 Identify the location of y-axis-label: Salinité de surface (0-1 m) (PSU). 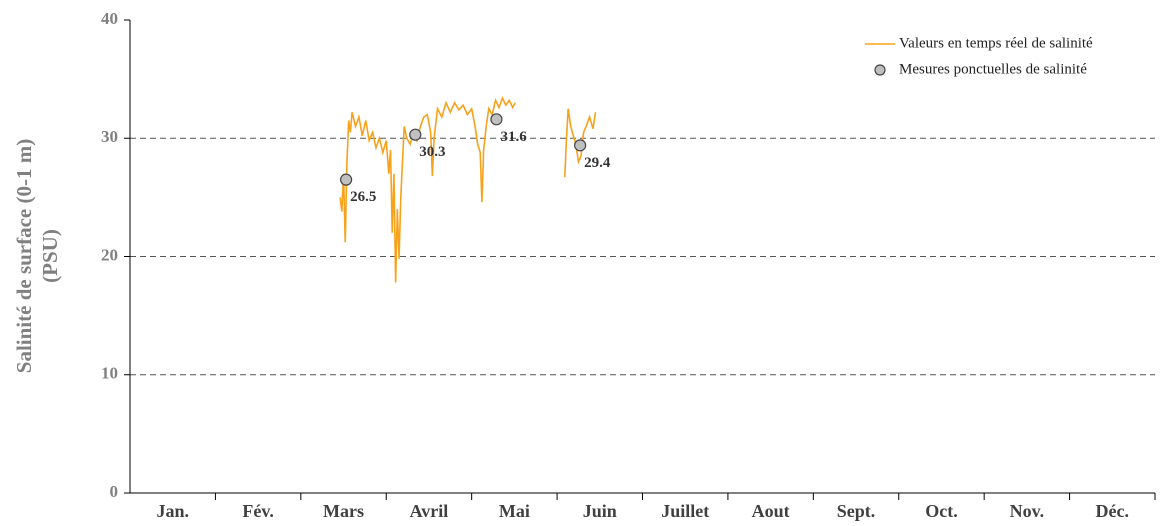
(37, 256).